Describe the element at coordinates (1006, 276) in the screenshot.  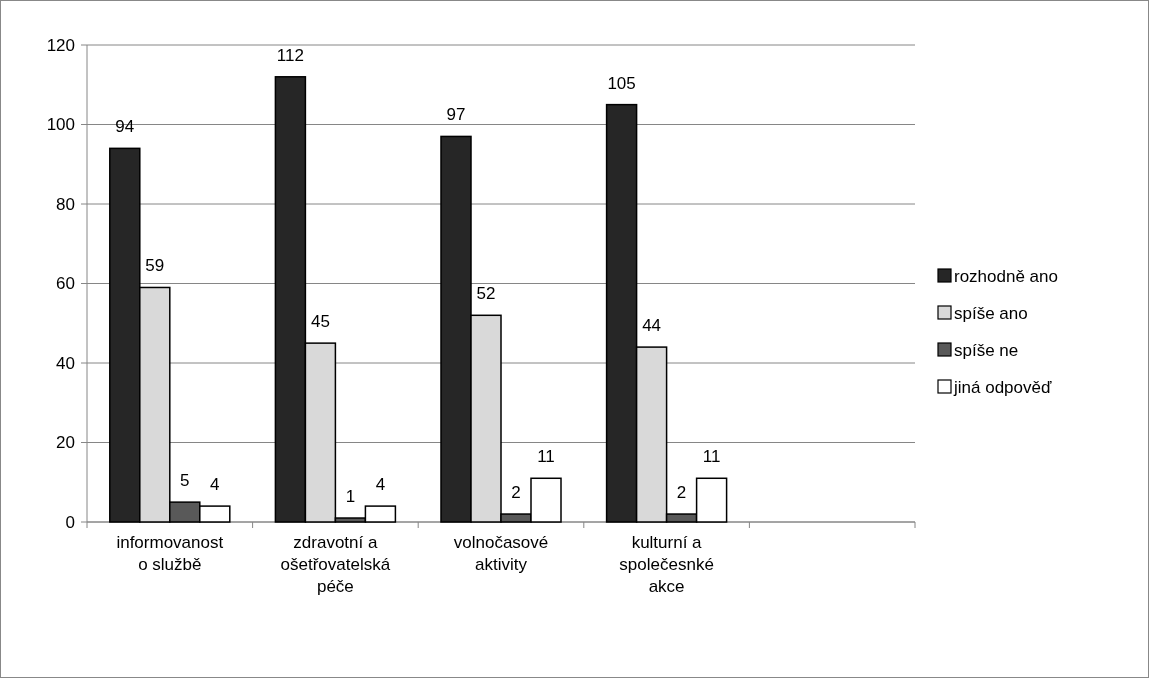
I see `legend-label: rozhodně ano` at that location.